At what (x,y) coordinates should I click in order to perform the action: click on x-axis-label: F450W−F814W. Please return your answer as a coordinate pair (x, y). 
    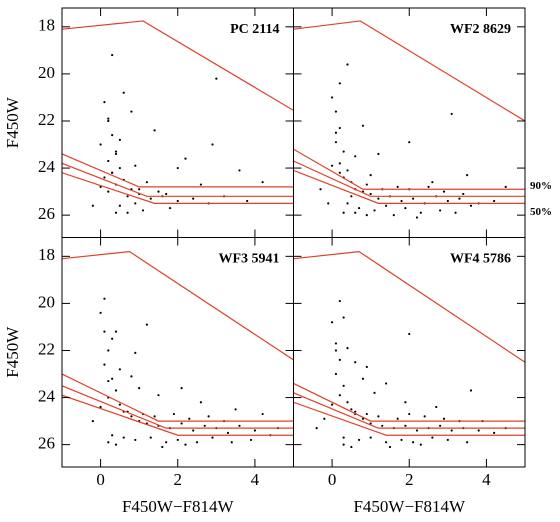
    Looking at the image, I should click on (178, 506).